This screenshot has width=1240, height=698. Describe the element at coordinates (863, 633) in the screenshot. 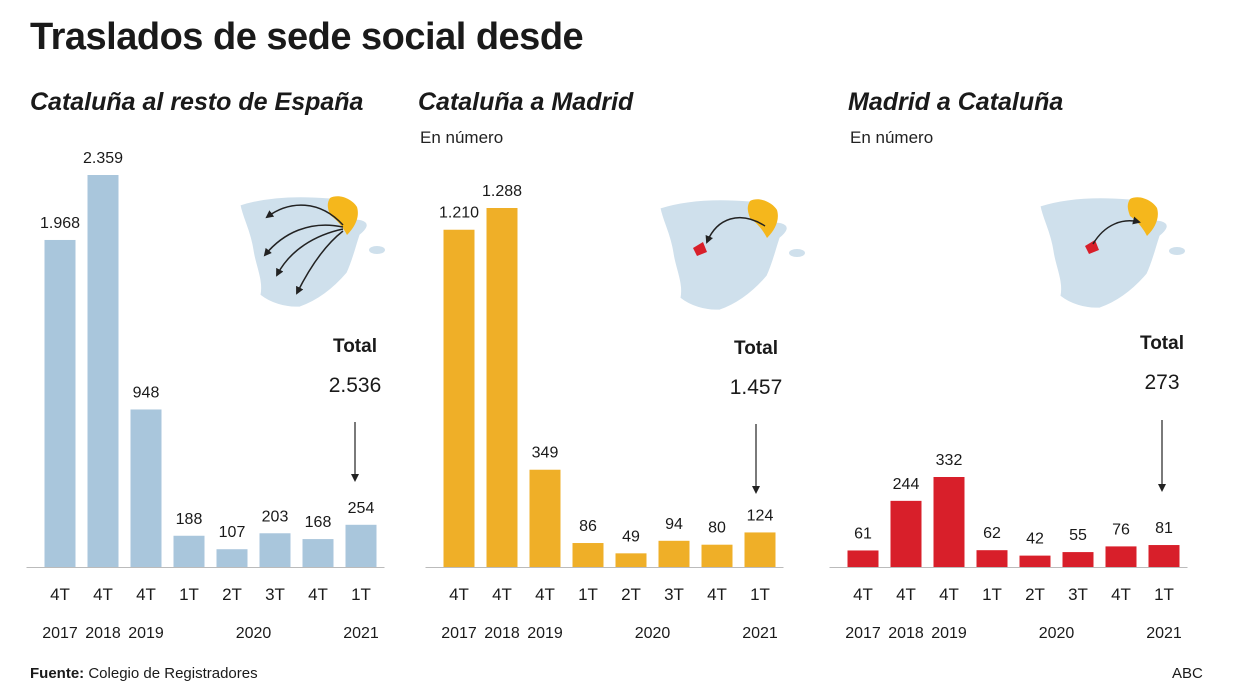

I see `chart-3-year-label-2017: 2017` at that location.